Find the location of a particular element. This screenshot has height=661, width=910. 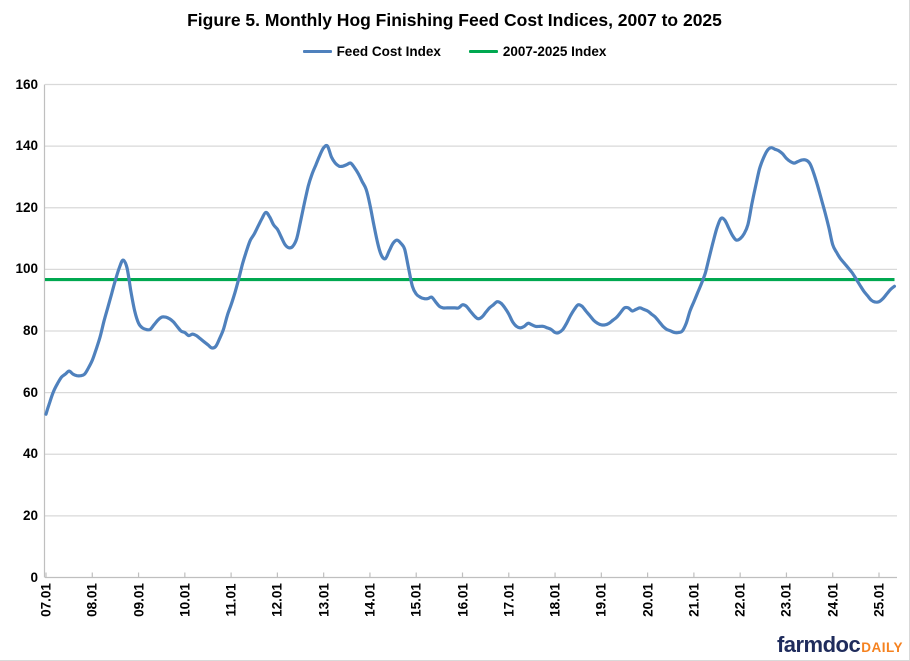

legend-item-2007-2025-index: 2007-2025 Index is located at coordinates (537, 51).